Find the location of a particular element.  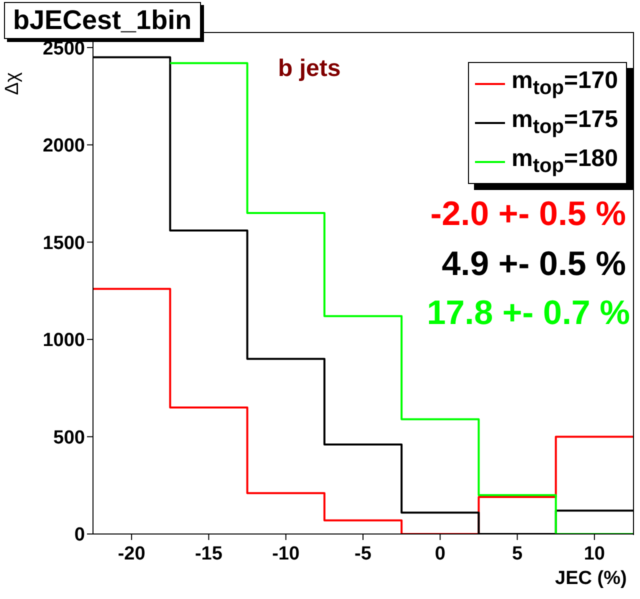

legend-label: m$_{top}$=180 is located at coordinates (565, 161).